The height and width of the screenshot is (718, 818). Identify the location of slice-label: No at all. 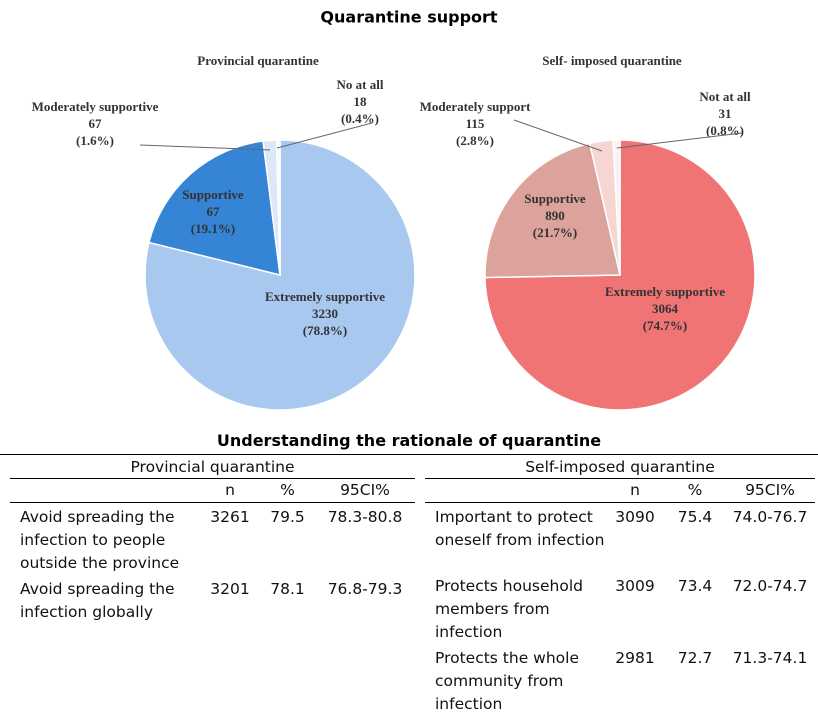
(360, 84).